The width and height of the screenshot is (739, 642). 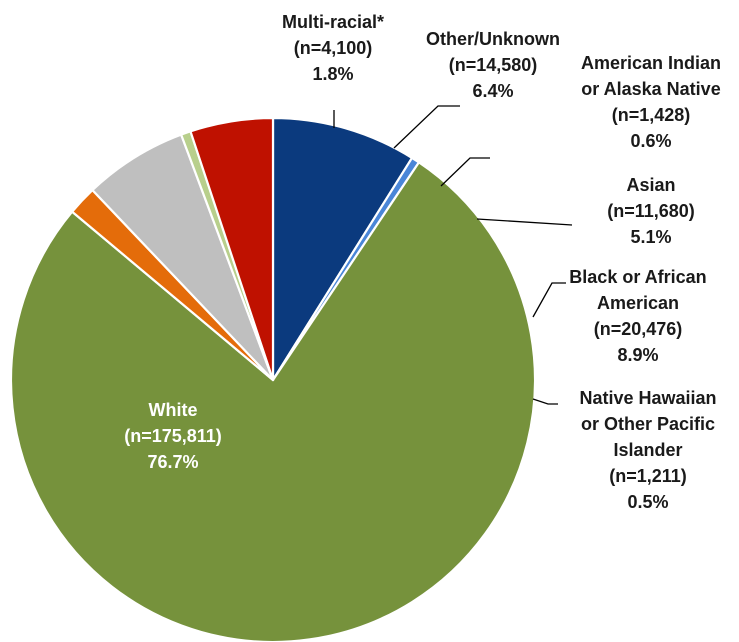 I want to click on slice-label-line: (n=11,680), so click(x=651, y=211).